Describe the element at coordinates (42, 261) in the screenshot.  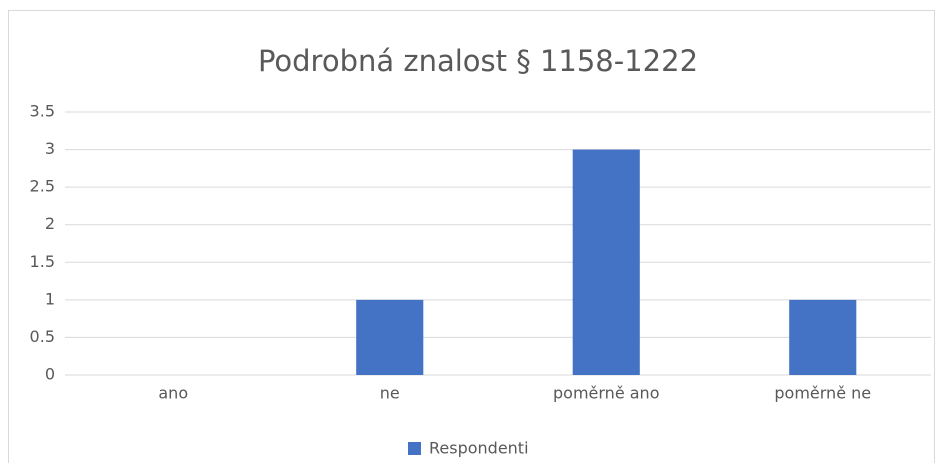
I see `y-tick-label: 1.5` at that location.